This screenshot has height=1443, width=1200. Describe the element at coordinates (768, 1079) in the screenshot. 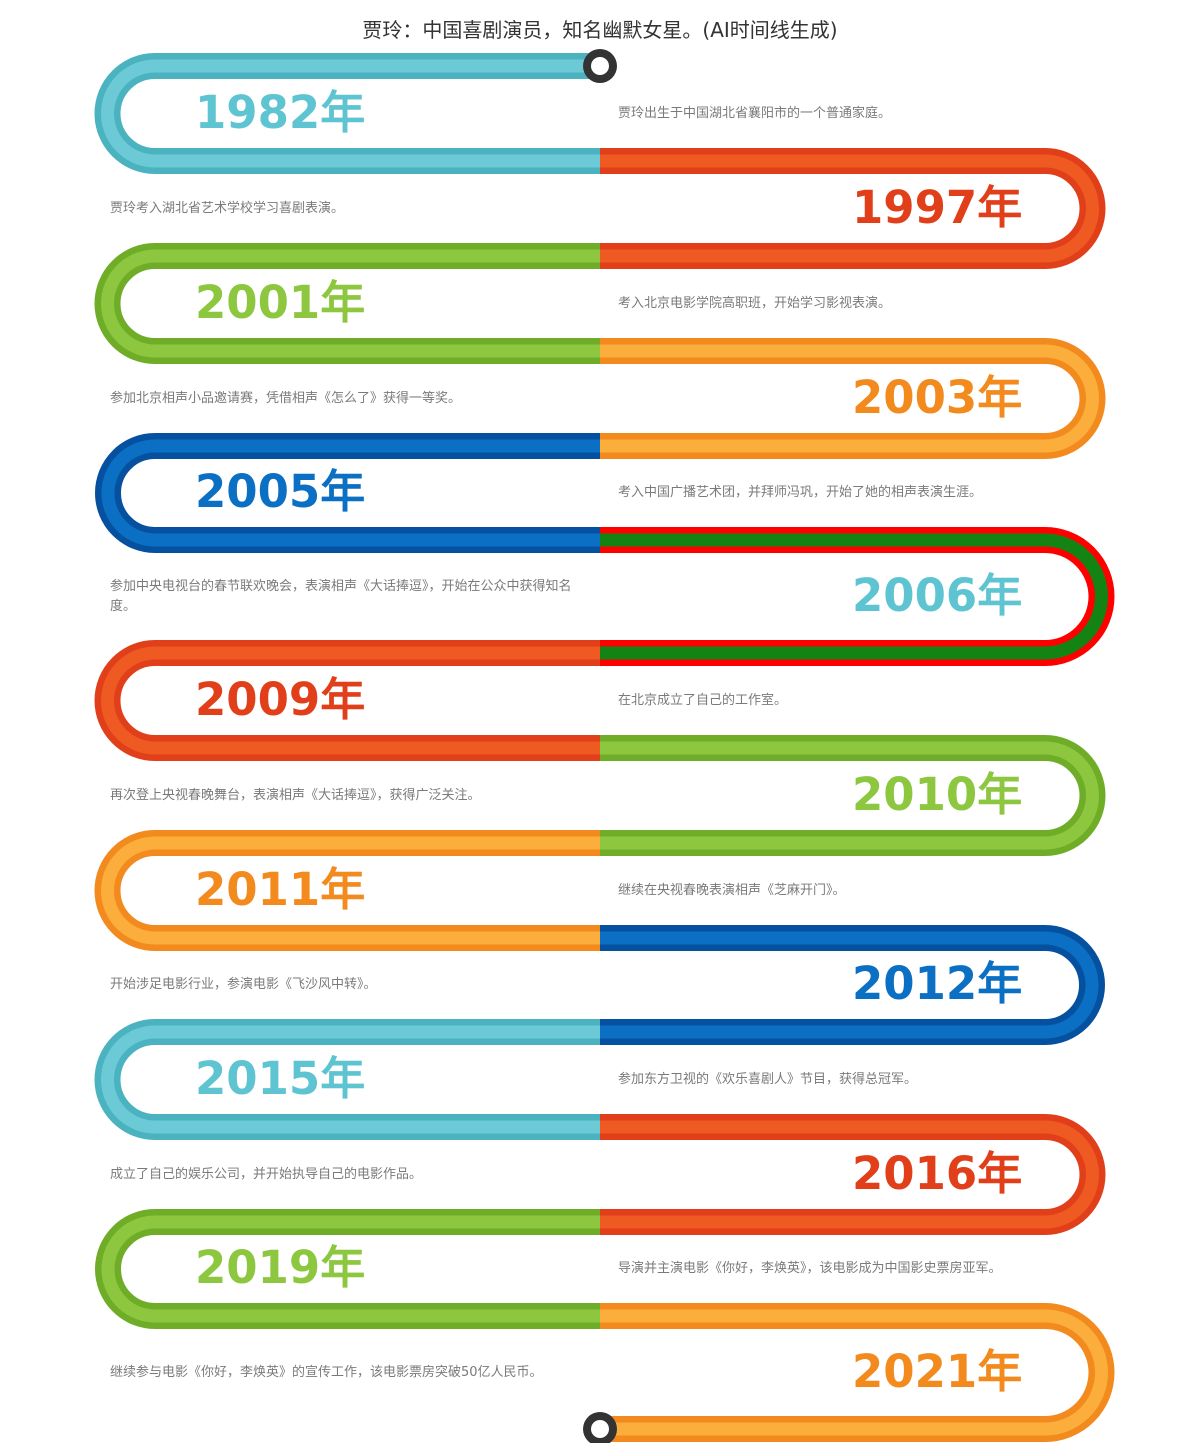

I see `event-description: 参加东方卫视的《欢乐喜剧人》节目，获得总冠军。` at that location.